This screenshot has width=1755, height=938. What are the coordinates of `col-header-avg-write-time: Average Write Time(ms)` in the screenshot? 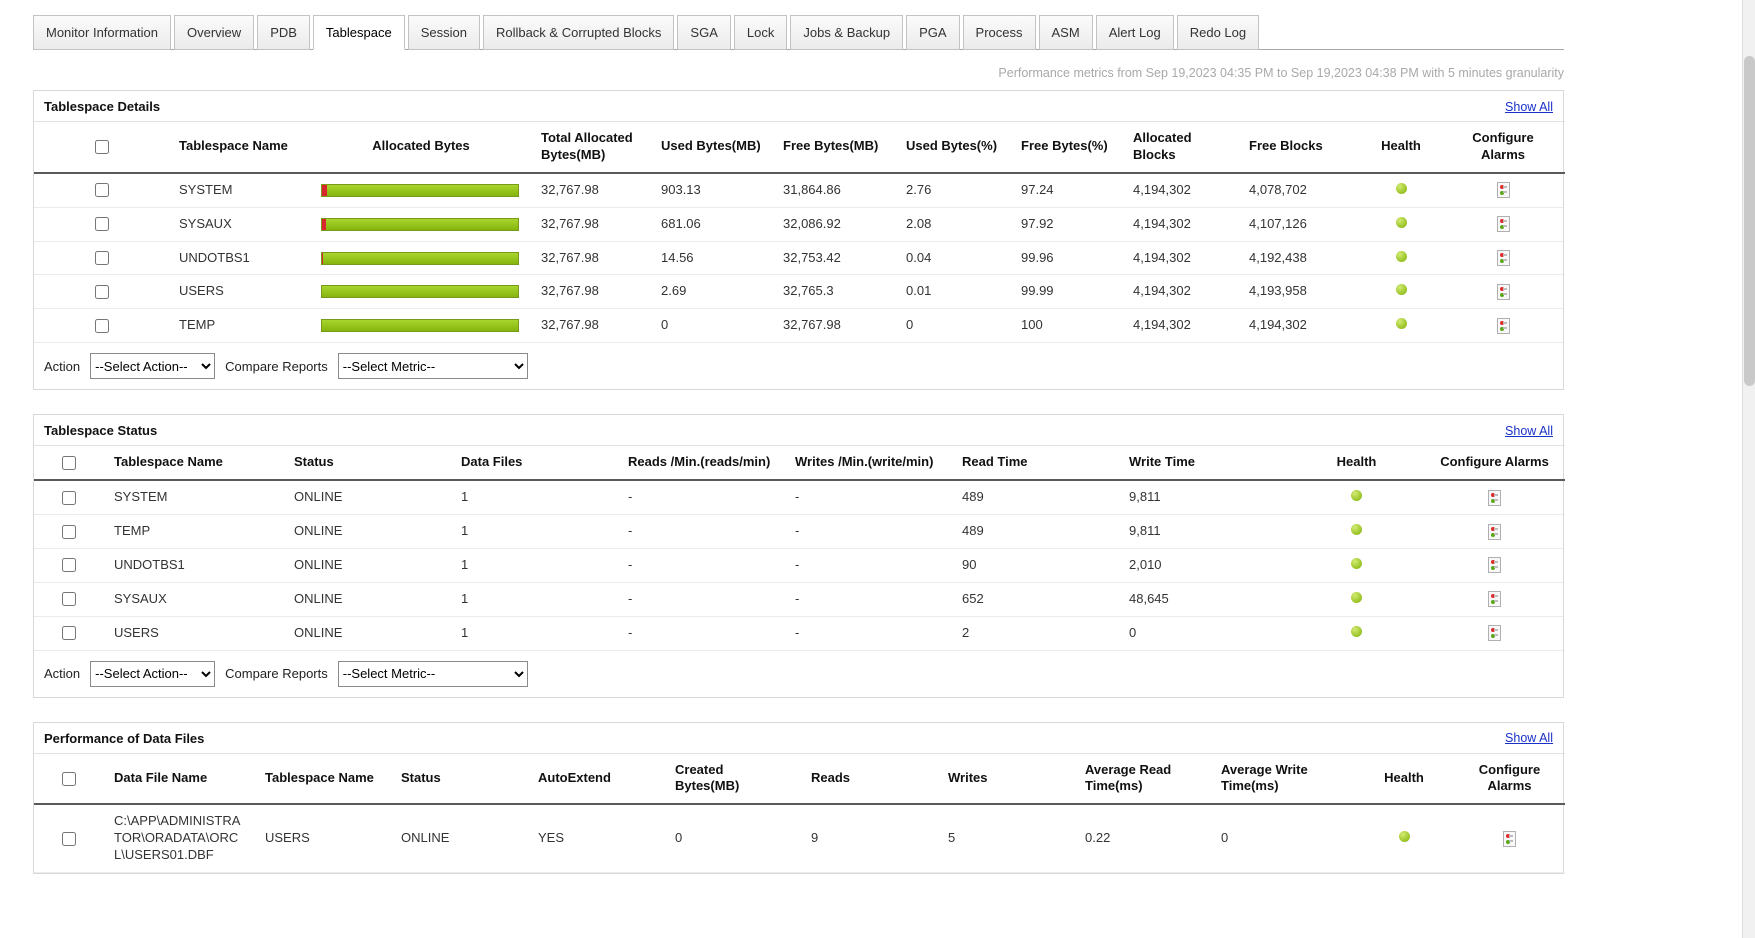 It's located at (1282, 779).